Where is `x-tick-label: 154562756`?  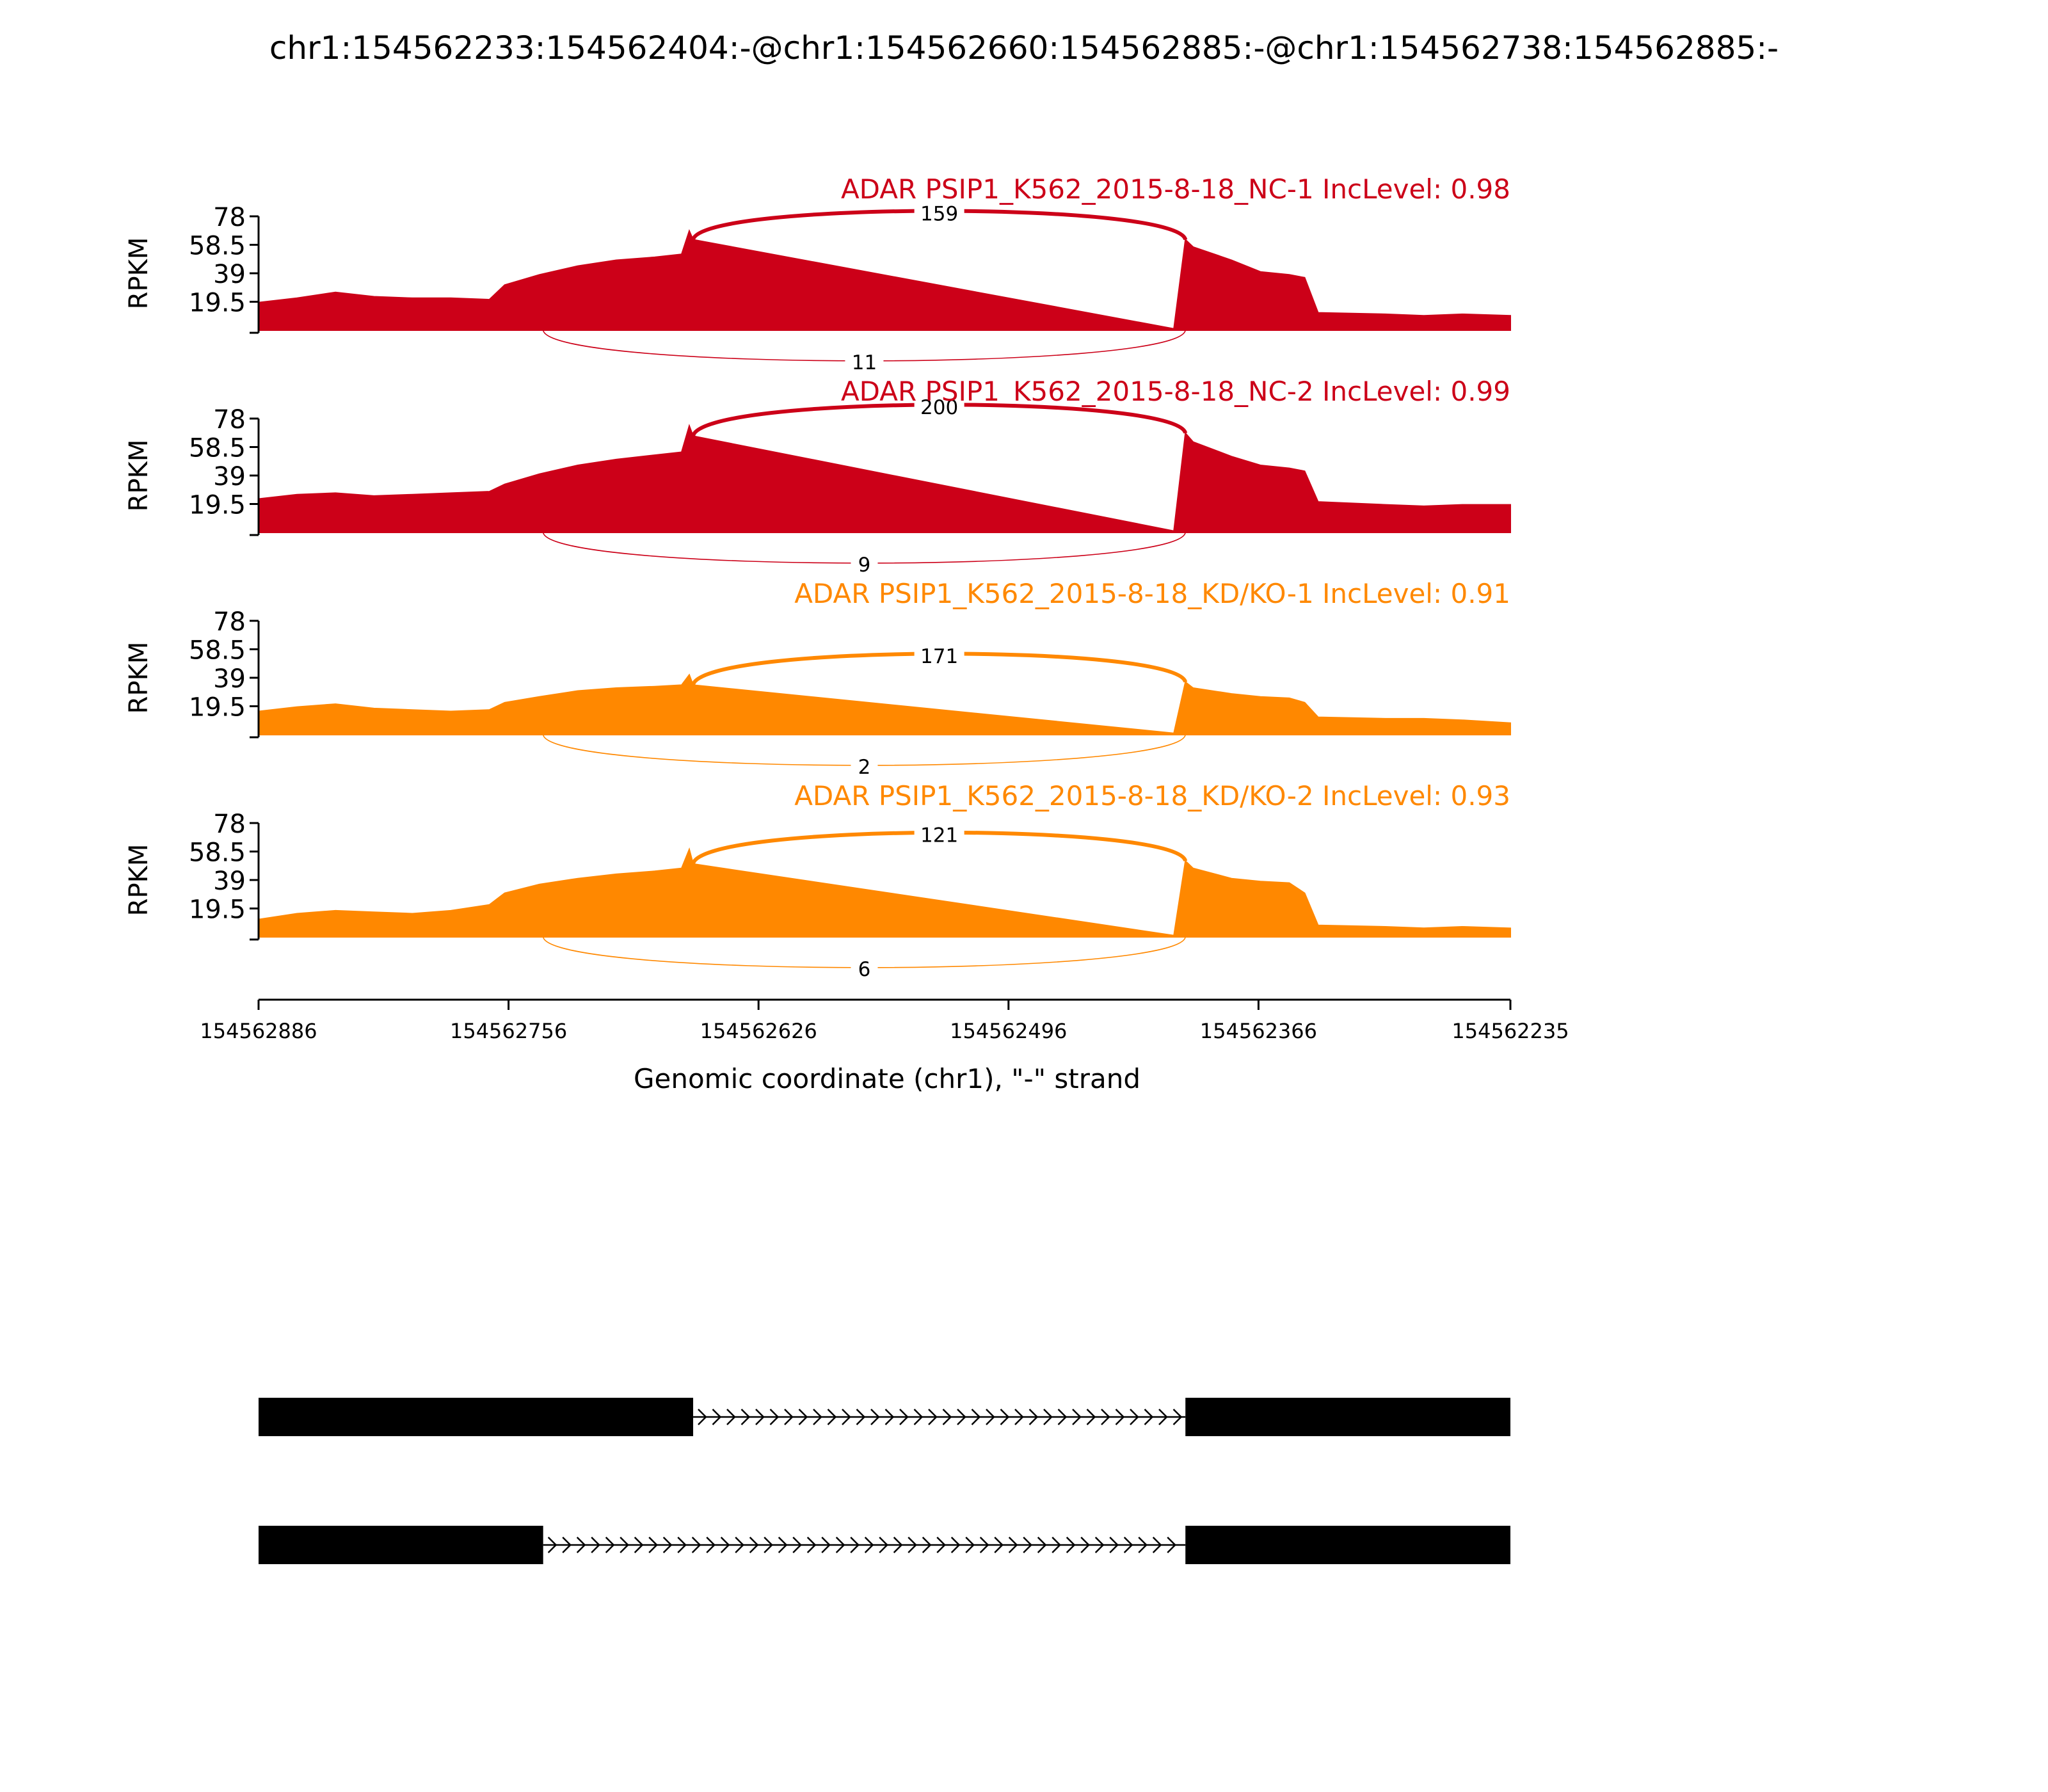 x-tick-label: 154562756 is located at coordinates (508, 1031).